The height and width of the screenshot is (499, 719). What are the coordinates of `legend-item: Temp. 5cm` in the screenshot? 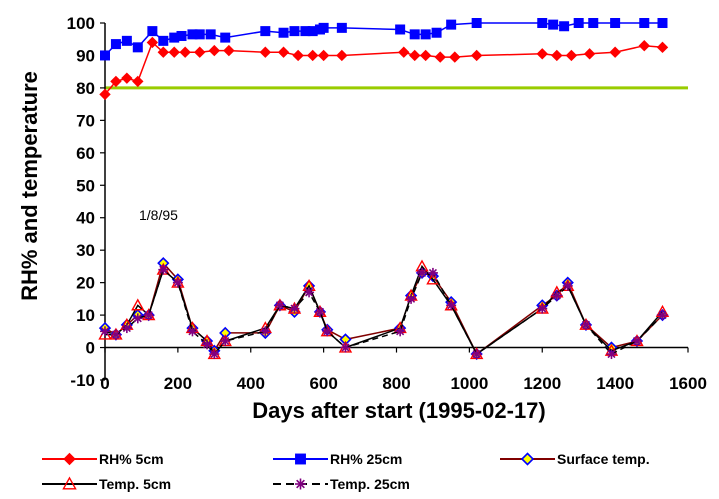 It's located at (106, 484).